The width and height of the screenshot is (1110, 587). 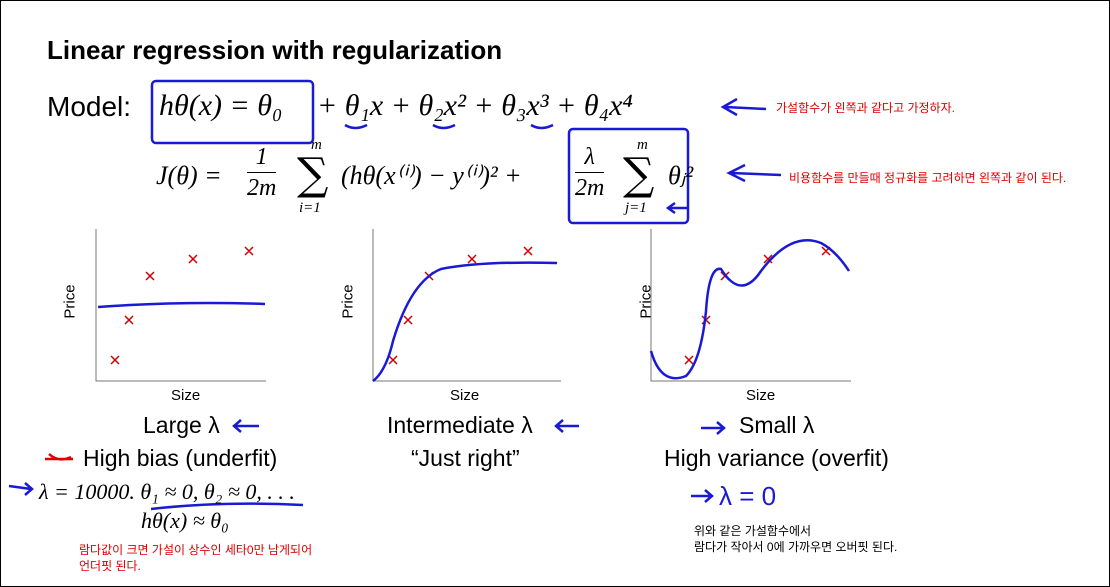 What do you see at coordinates (636, 208) in the screenshot?
I see `sum-bottom: j=1` at bounding box center [636, 208].